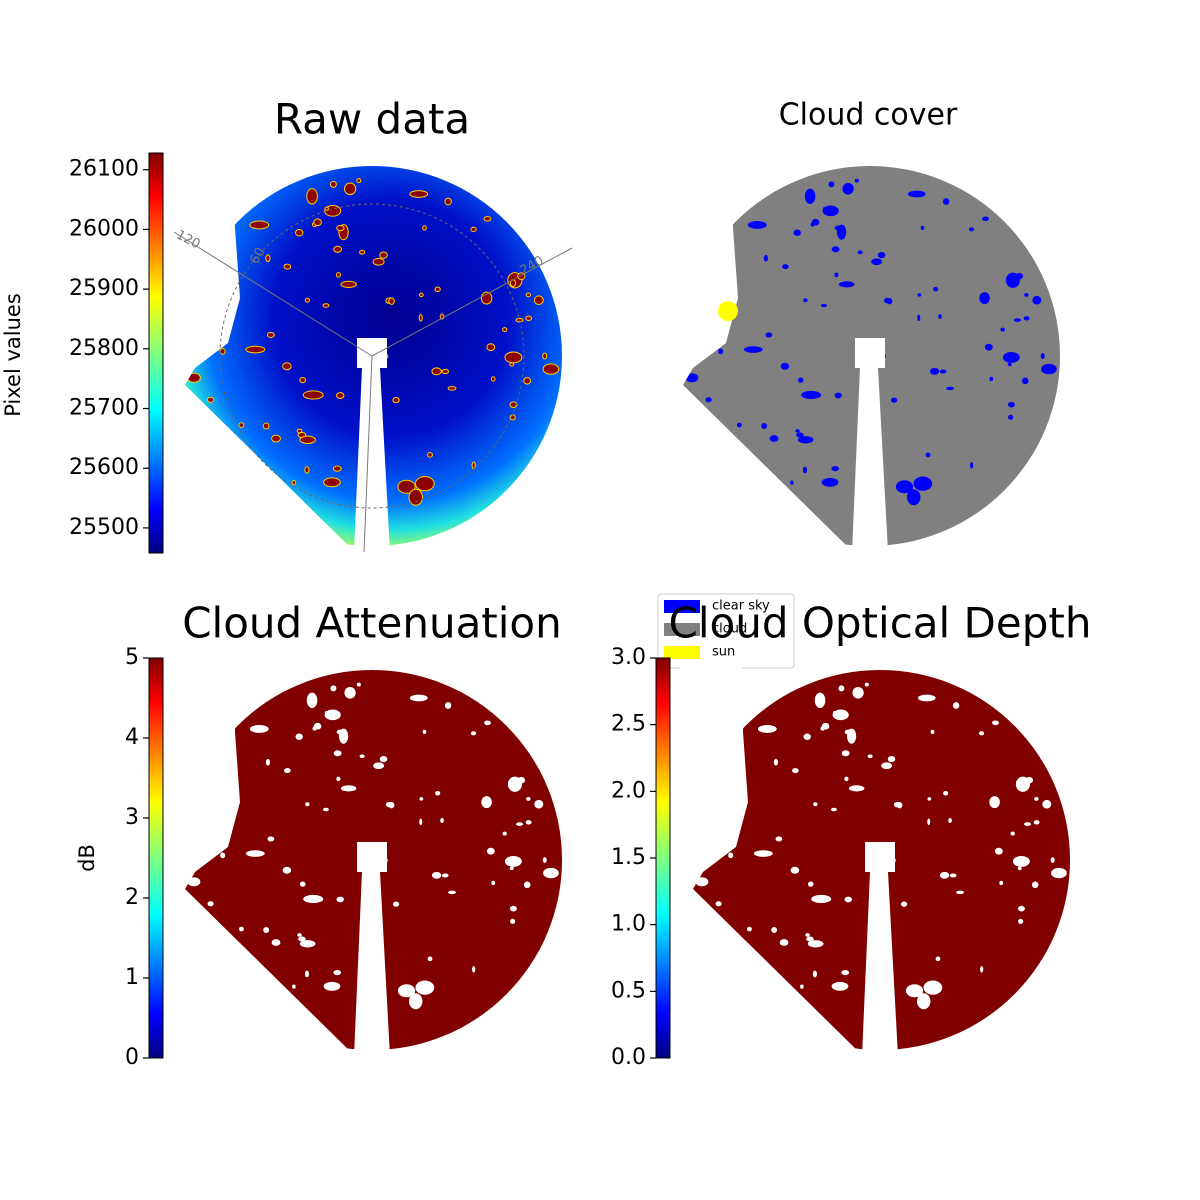 This screenshot has width=1200, height=1200. What do you see at coordinates (880, 623) in the screenshot?
I see `panel-title: Cloud Optical Depth` at bounding box center [880, 623].